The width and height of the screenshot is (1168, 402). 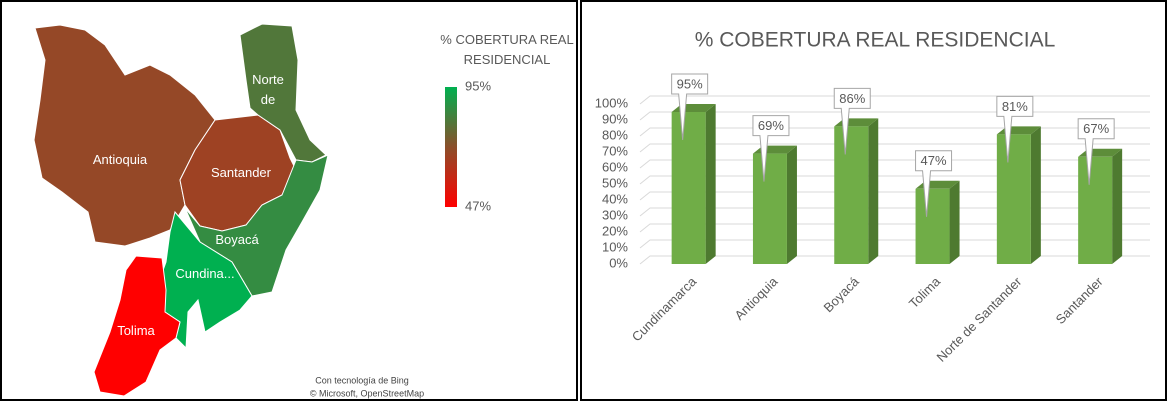 I want to click on y-tick-label: 0%, so click(x=618, y=262).